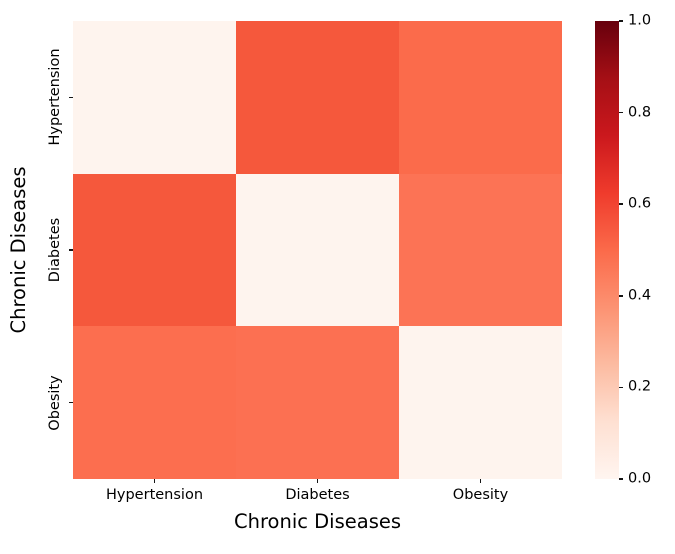  What do you see at coordinates (640, 20) in the screenshot?
I see `colorbar-tick-label-1.0: 1.0` at bounding box center [640, 20].